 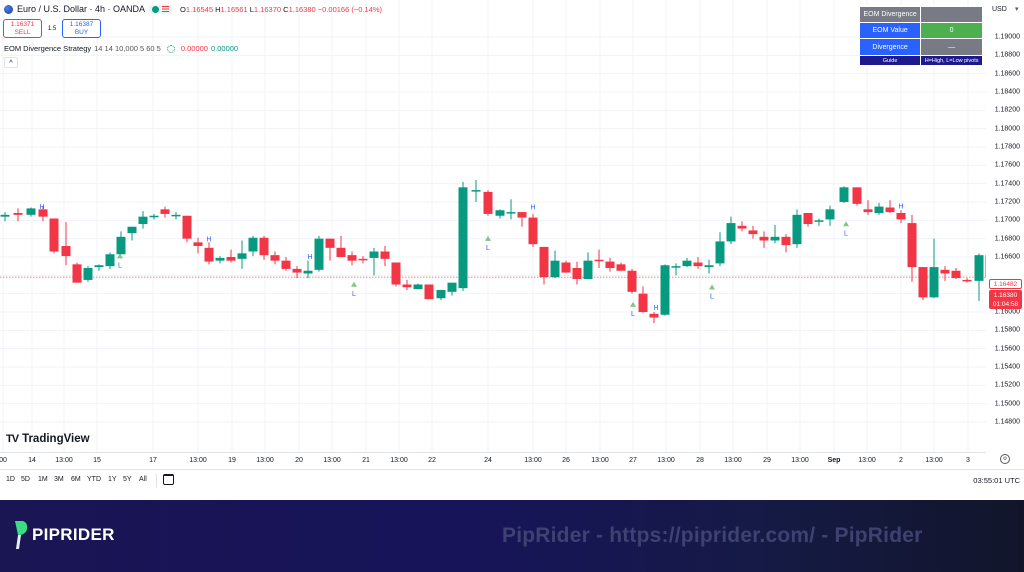 I want to click on tradingview-logo: TV TradingView, so click(x=48, y=439).